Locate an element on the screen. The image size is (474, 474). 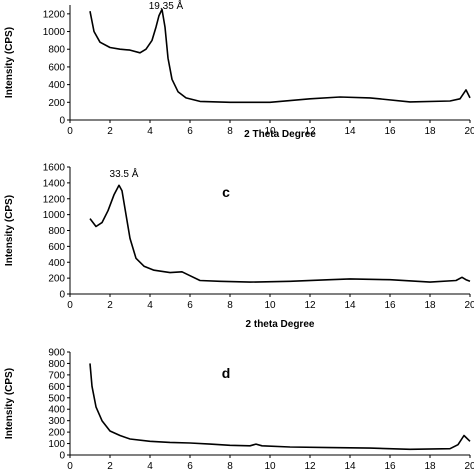
peak-annotation: 19.35 Å is located at coordinates (166, 6).